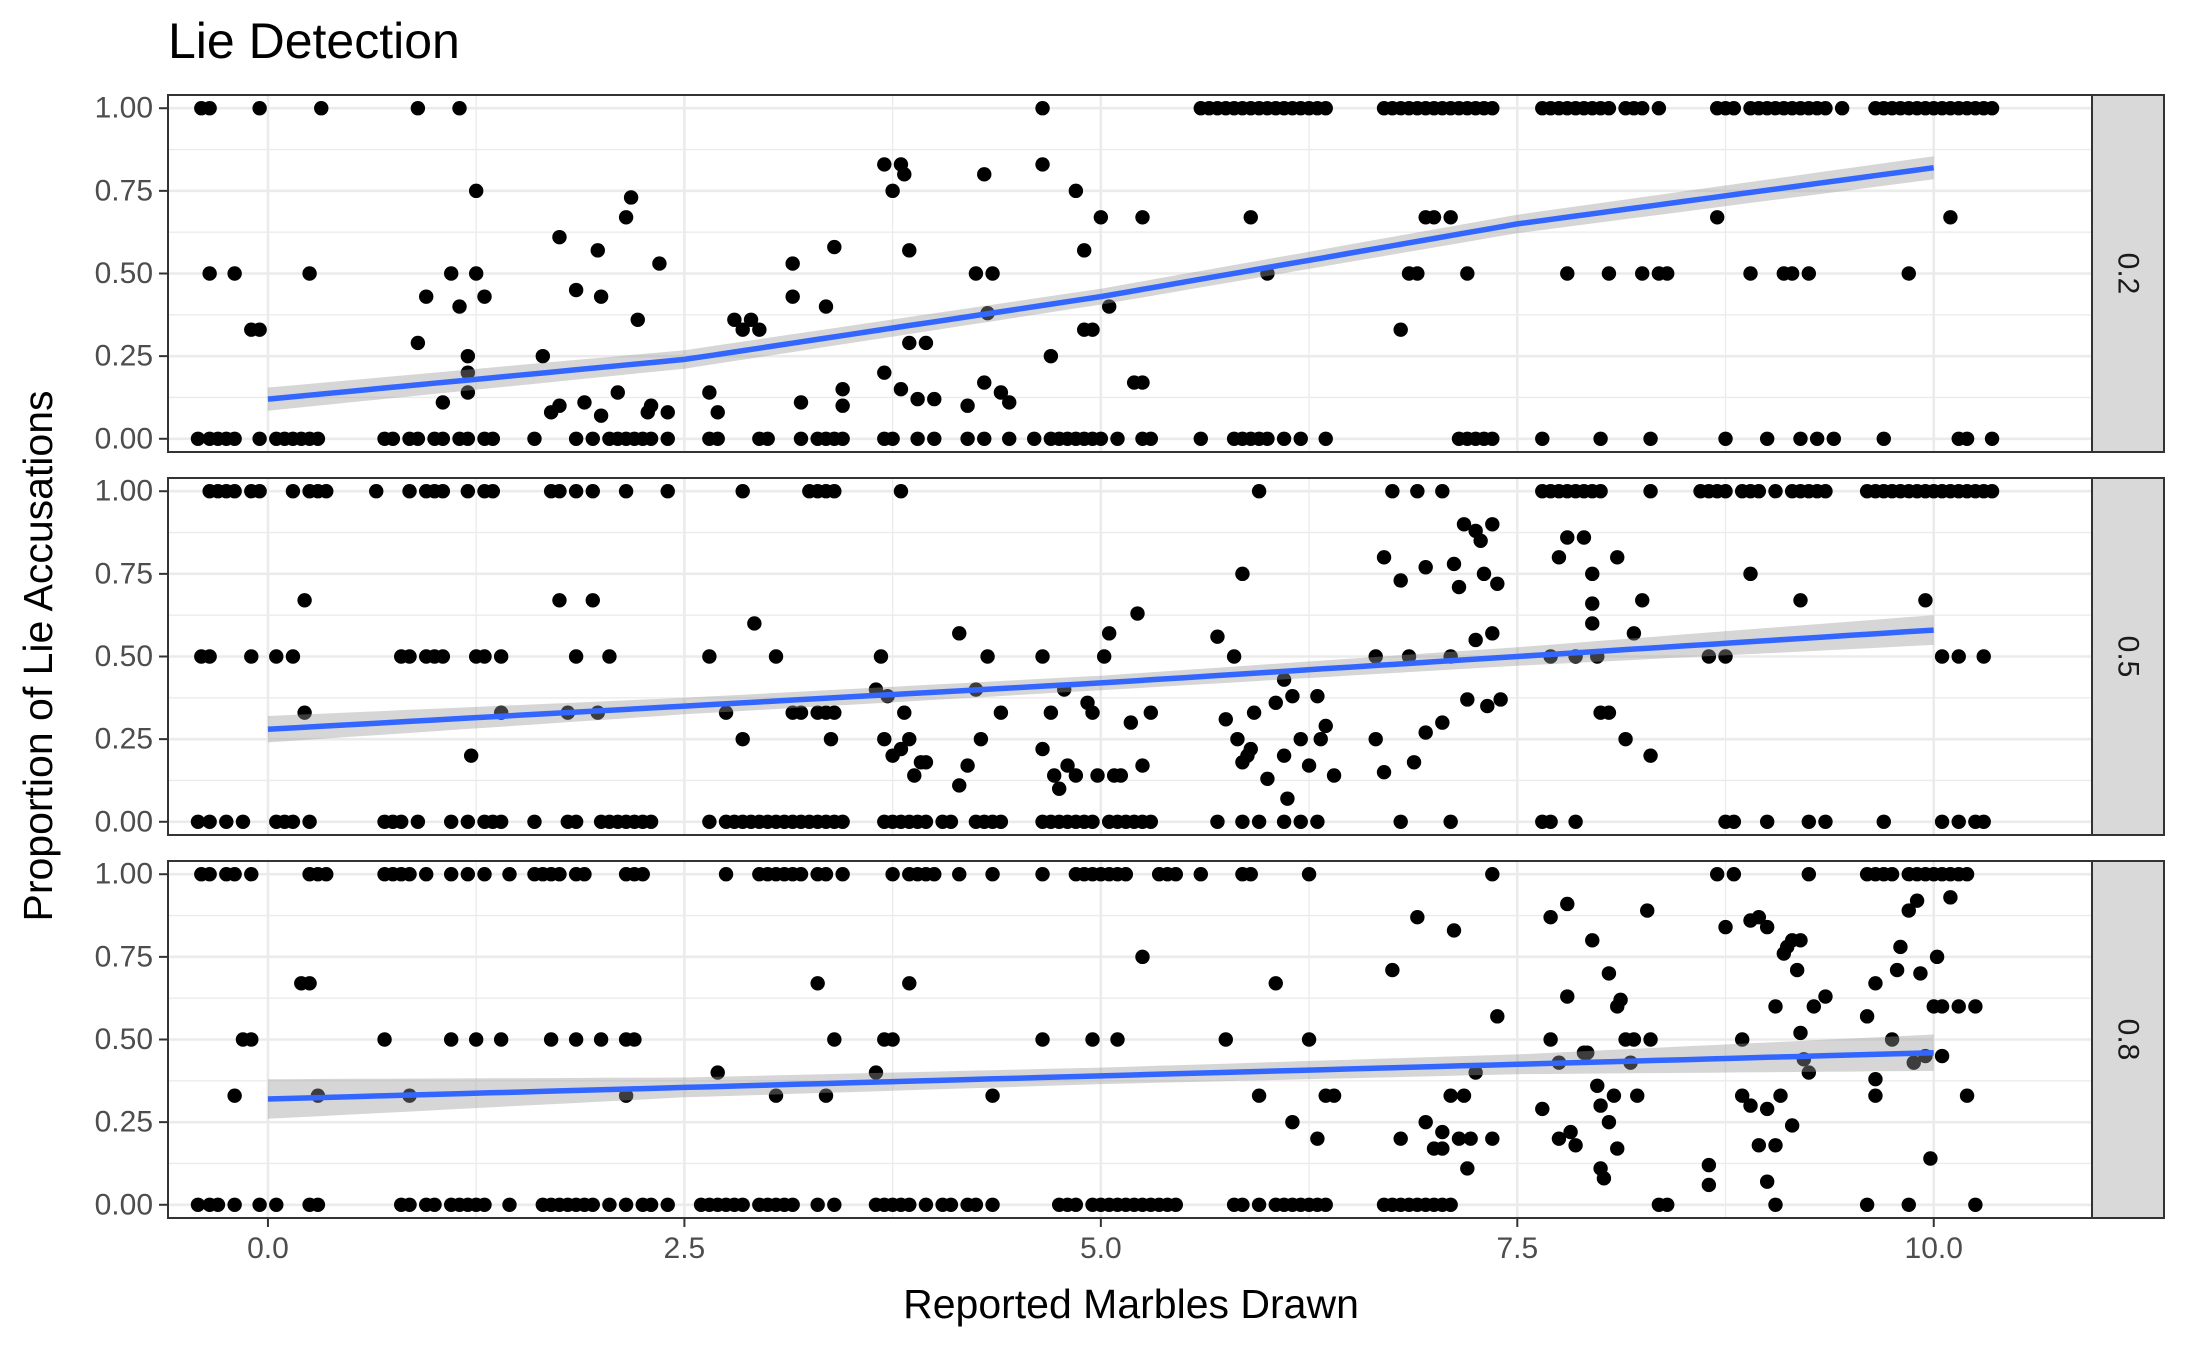 The height and width of the screenshot is (1356, 2187). What do you see at coordinates (124, 874) in the screenshot?
I see `y-tick-label: 1.00` at bounding box center [124, 874].